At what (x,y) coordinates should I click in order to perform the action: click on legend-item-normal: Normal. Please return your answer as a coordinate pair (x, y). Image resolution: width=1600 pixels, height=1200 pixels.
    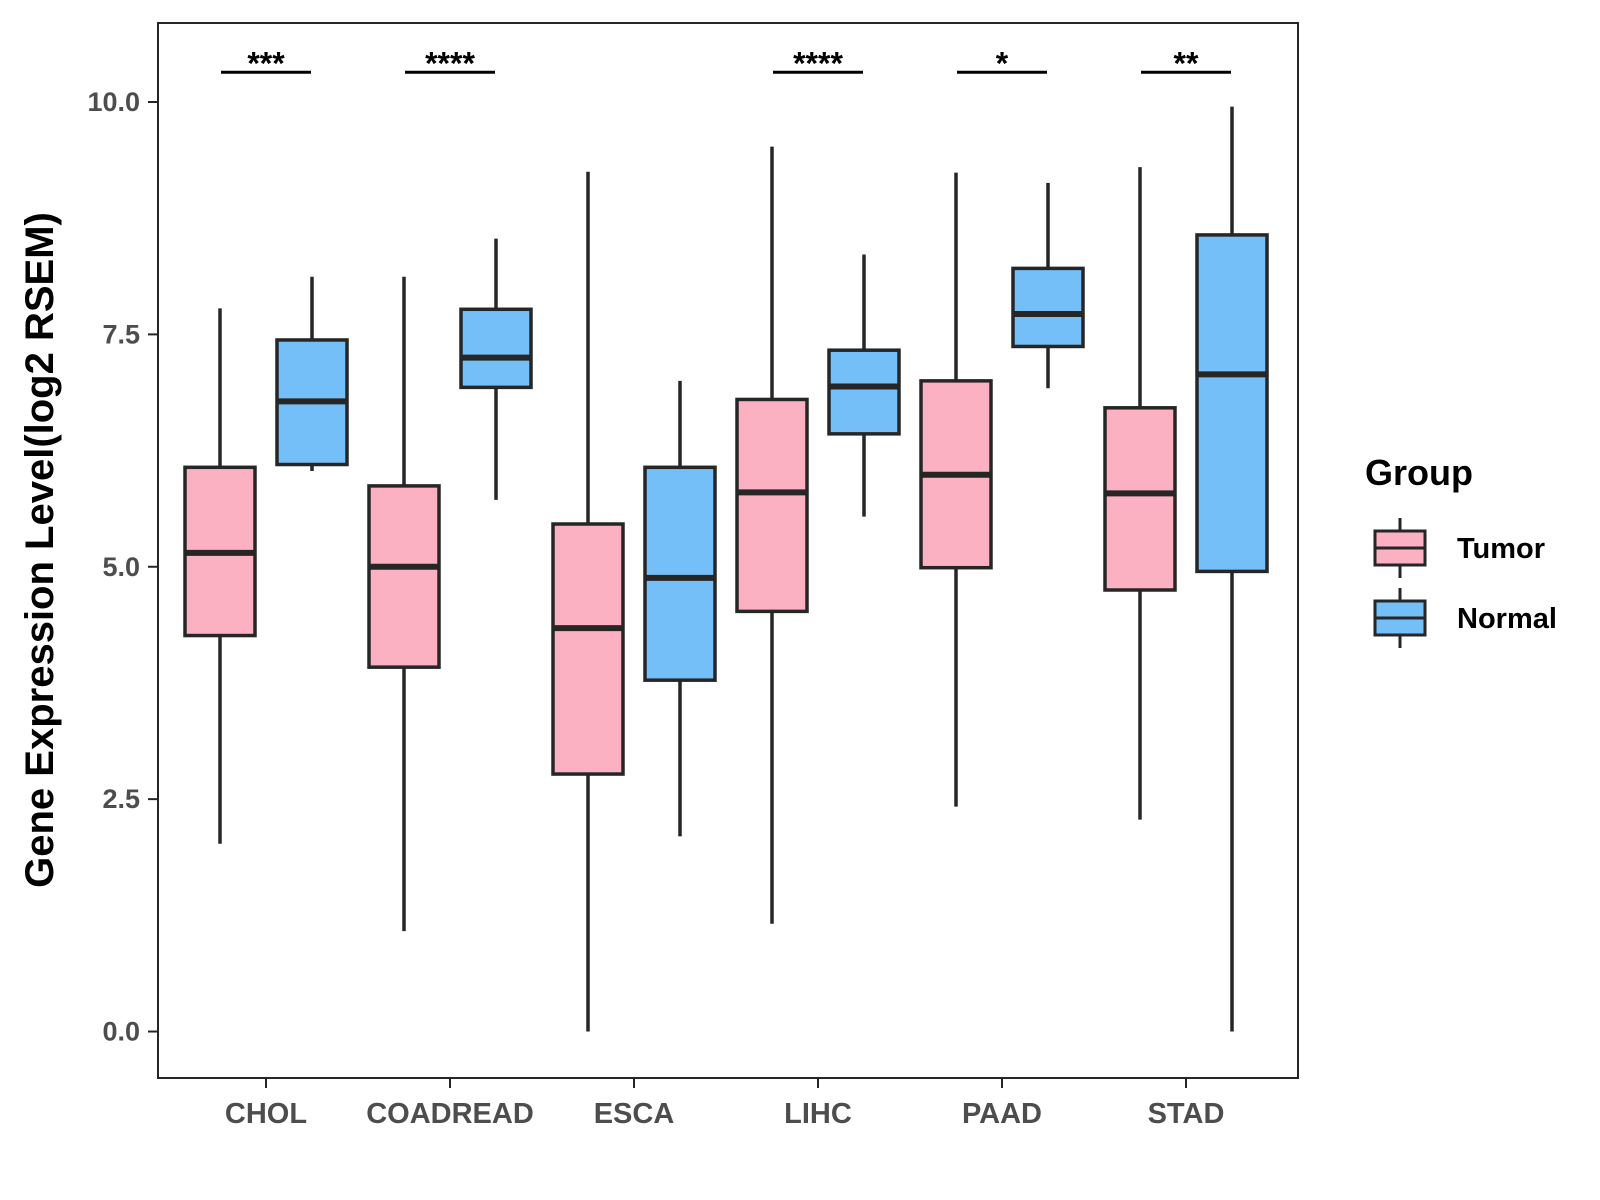
    Looking at the image, I should click on (1465, 618).